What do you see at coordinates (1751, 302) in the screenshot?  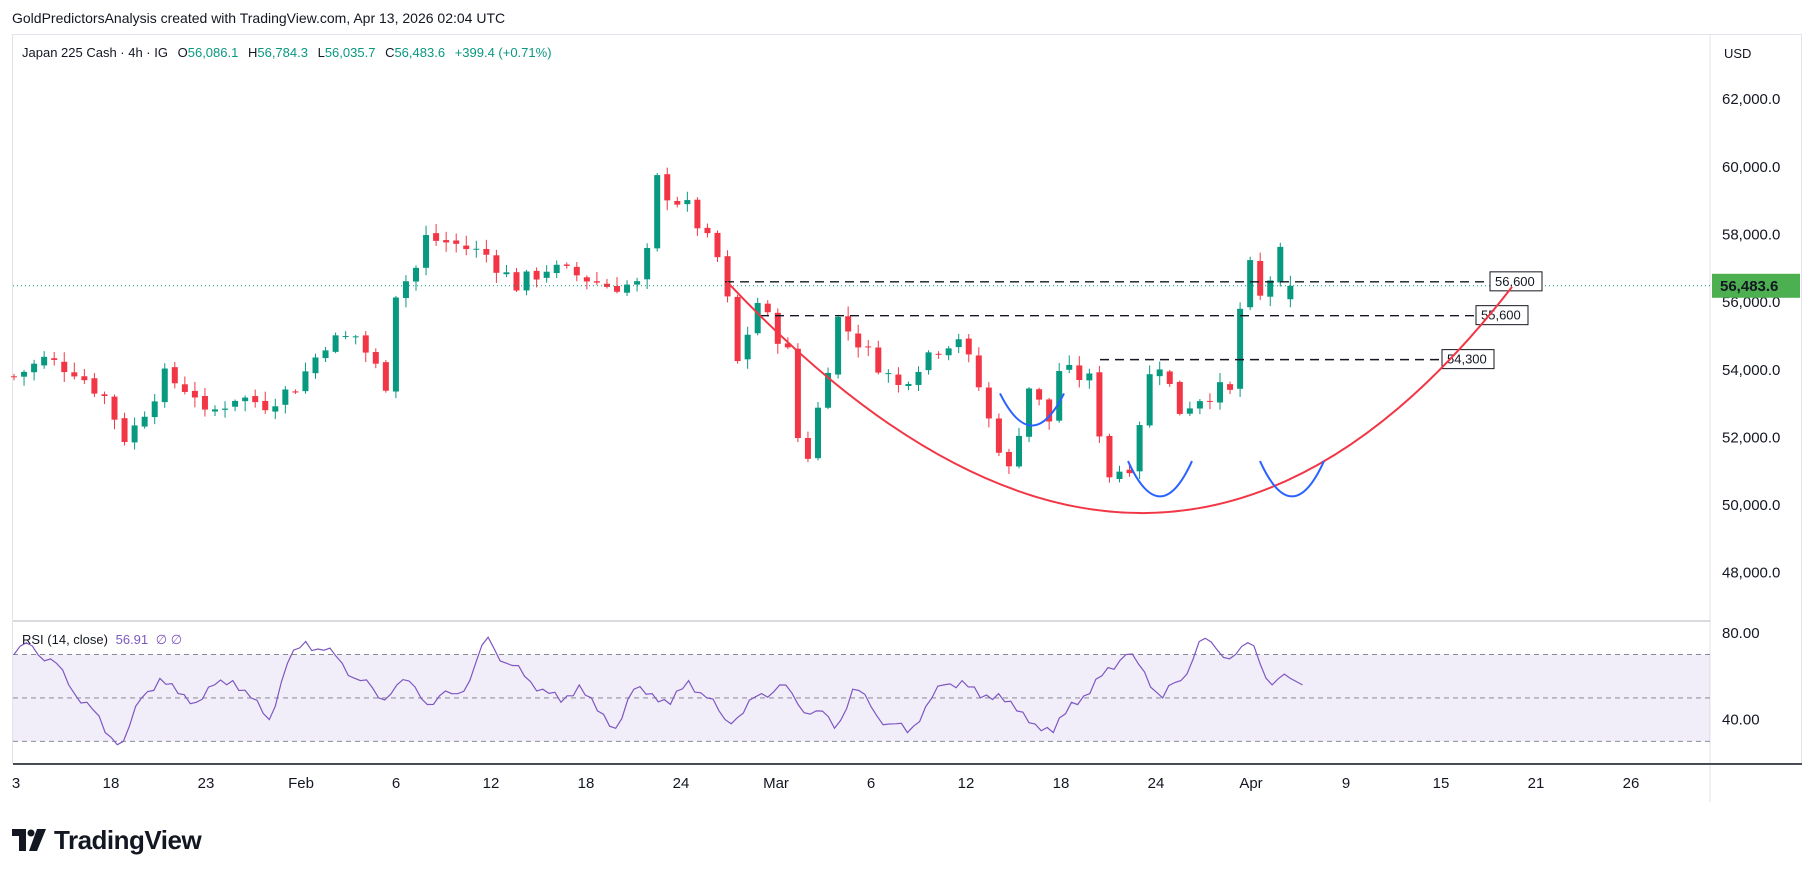 I see `price-tick-label: 56,000.0` at bounding box center [1751, 302].